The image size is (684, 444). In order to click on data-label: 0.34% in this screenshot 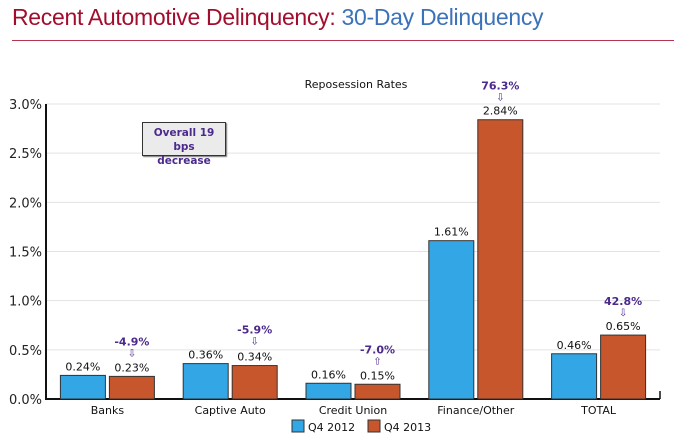, I will do `click(254, 357)`.